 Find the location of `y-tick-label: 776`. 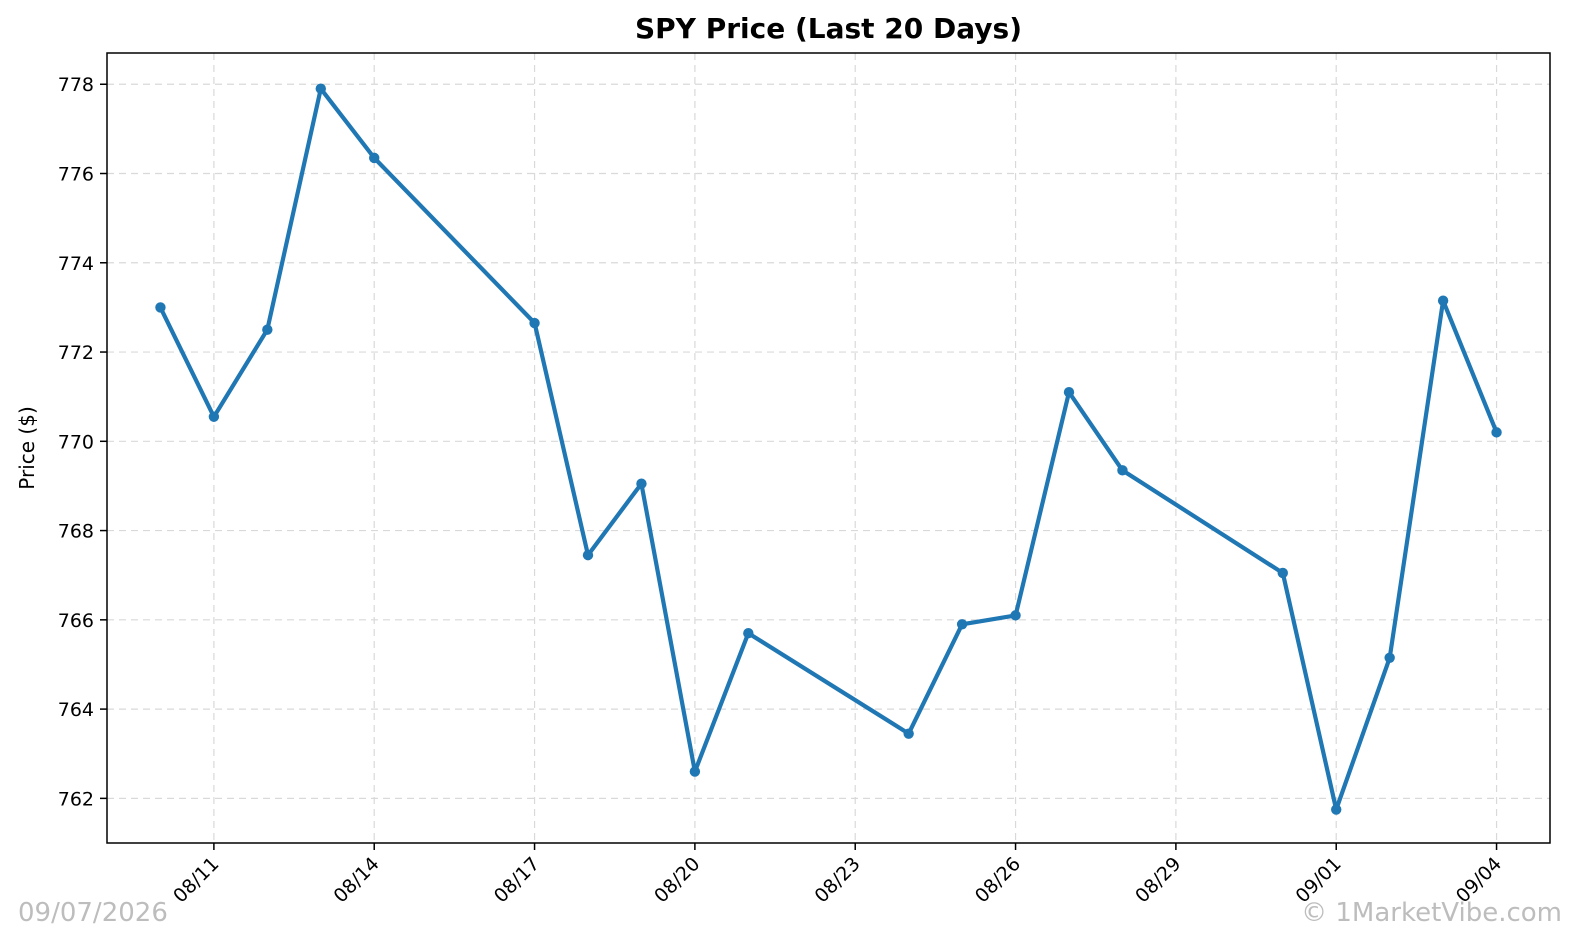

y-tick-label: 776 is located at coordinates (76, 175).